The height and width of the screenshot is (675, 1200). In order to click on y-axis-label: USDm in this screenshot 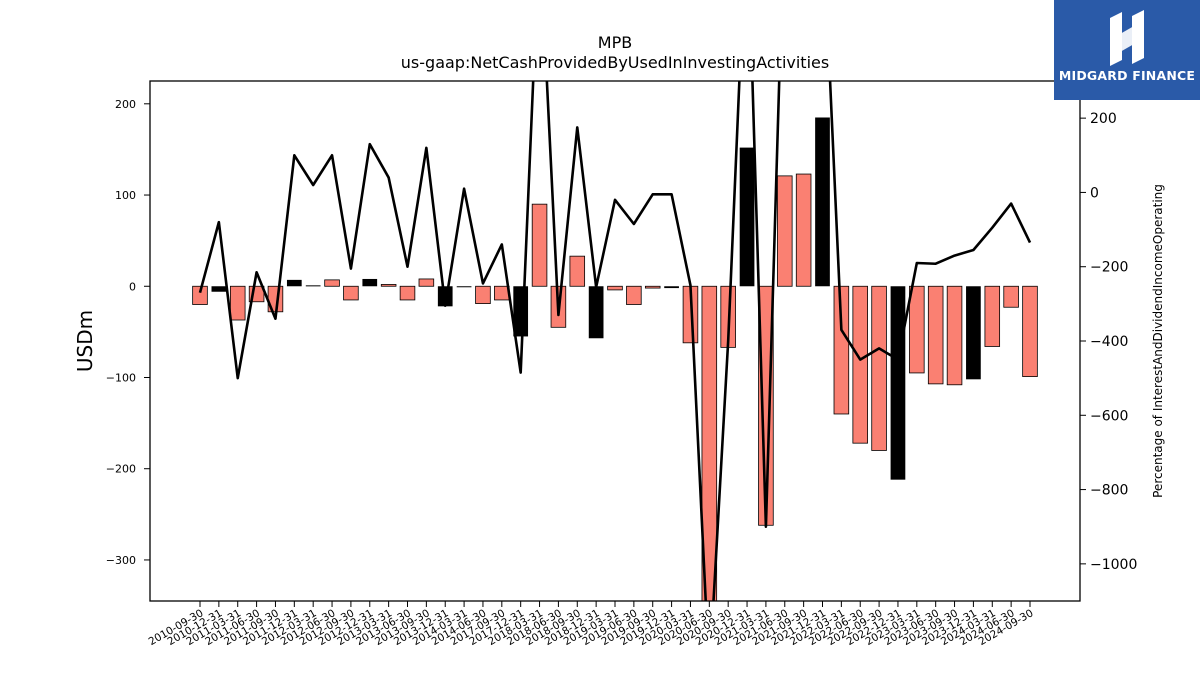, I will do `click(85, 341)`.